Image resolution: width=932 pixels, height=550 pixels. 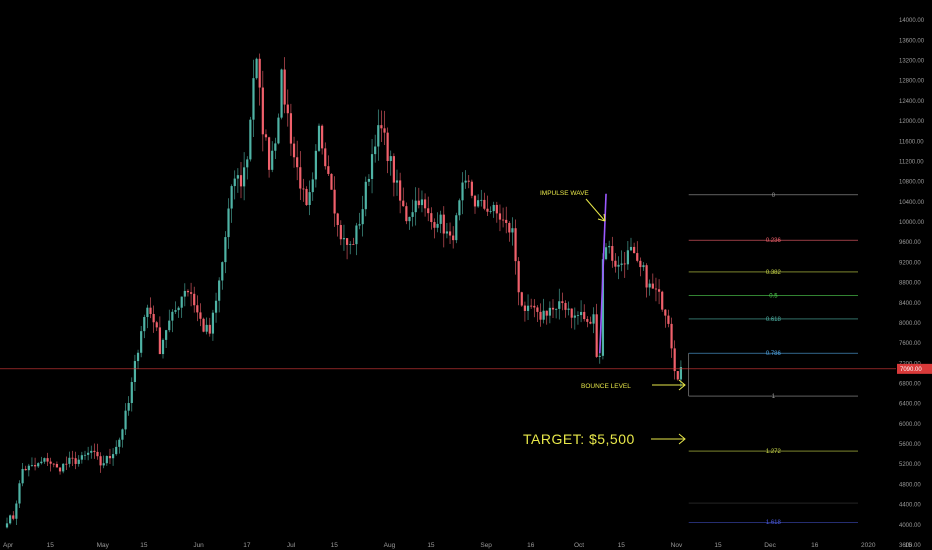 What do you see at coordinates (774, 354) in the screenshot?
I see `fib-level-label: 0.786` at bounding box center [774, 354].